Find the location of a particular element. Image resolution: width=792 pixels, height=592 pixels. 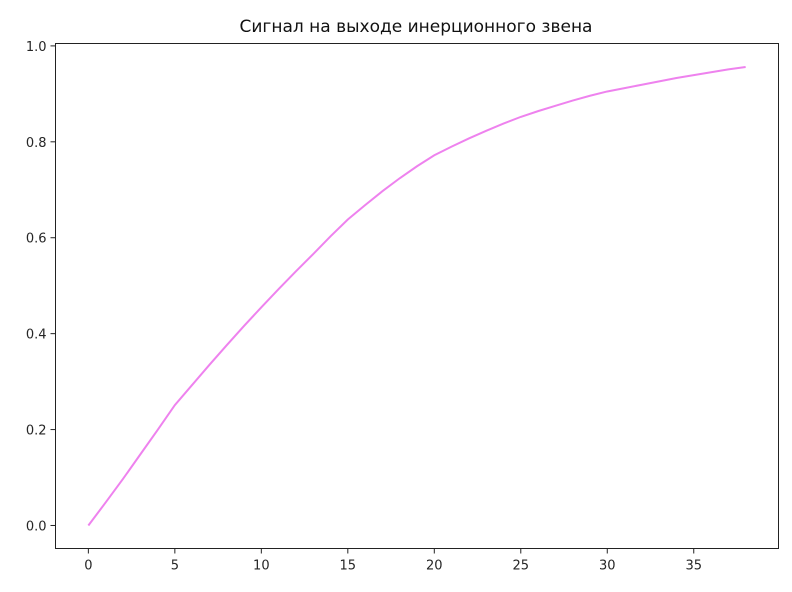

x-tick-label: 25 is located at coordinates (521, 566).